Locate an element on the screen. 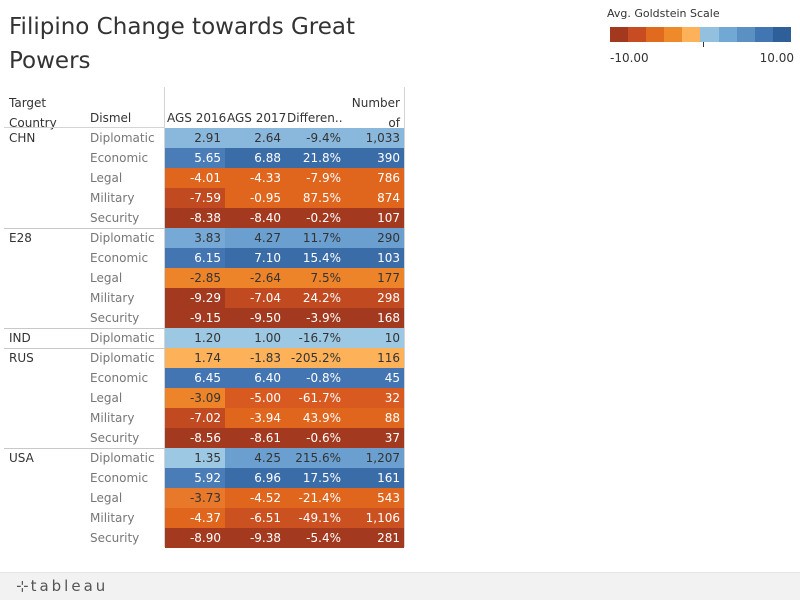 The width and height of the screenshot is (800, 600). cell-difference: -5.4% is located at coordinates (315, 538).